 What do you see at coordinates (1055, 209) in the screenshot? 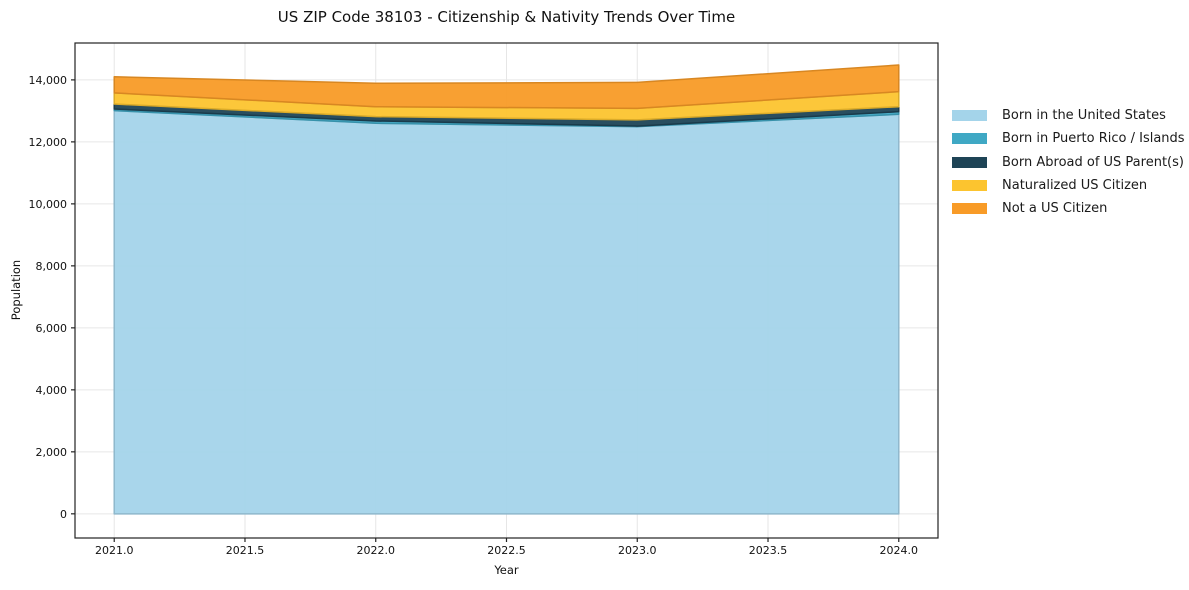
I see `legend-label: Not a US Citizen` at bounding box center [1055, 209].